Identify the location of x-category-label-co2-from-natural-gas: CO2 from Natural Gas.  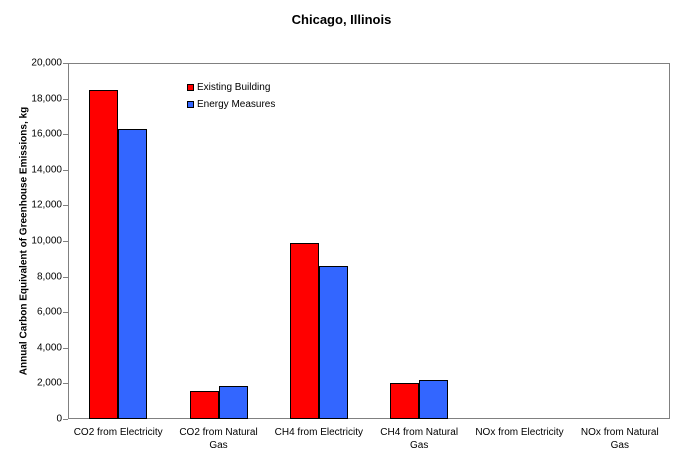
(218, 439).